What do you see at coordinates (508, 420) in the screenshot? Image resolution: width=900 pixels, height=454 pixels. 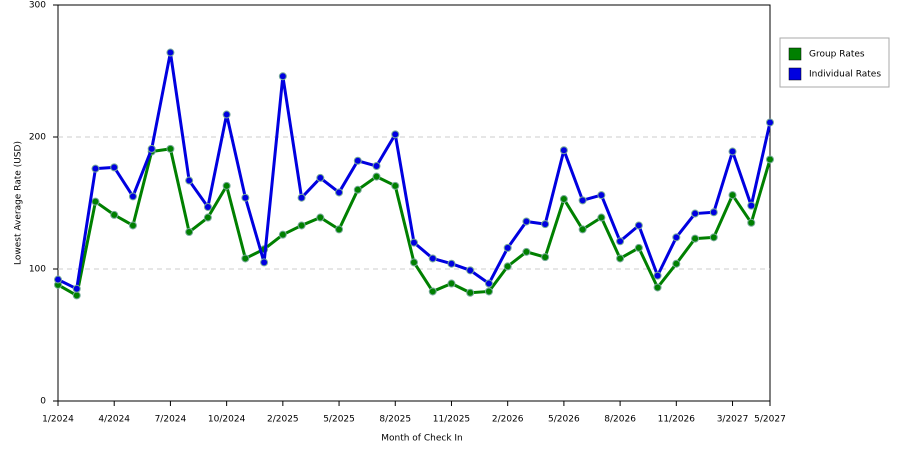 I see `x-tick-label: 2/2026` at bounding box center [508, 420].